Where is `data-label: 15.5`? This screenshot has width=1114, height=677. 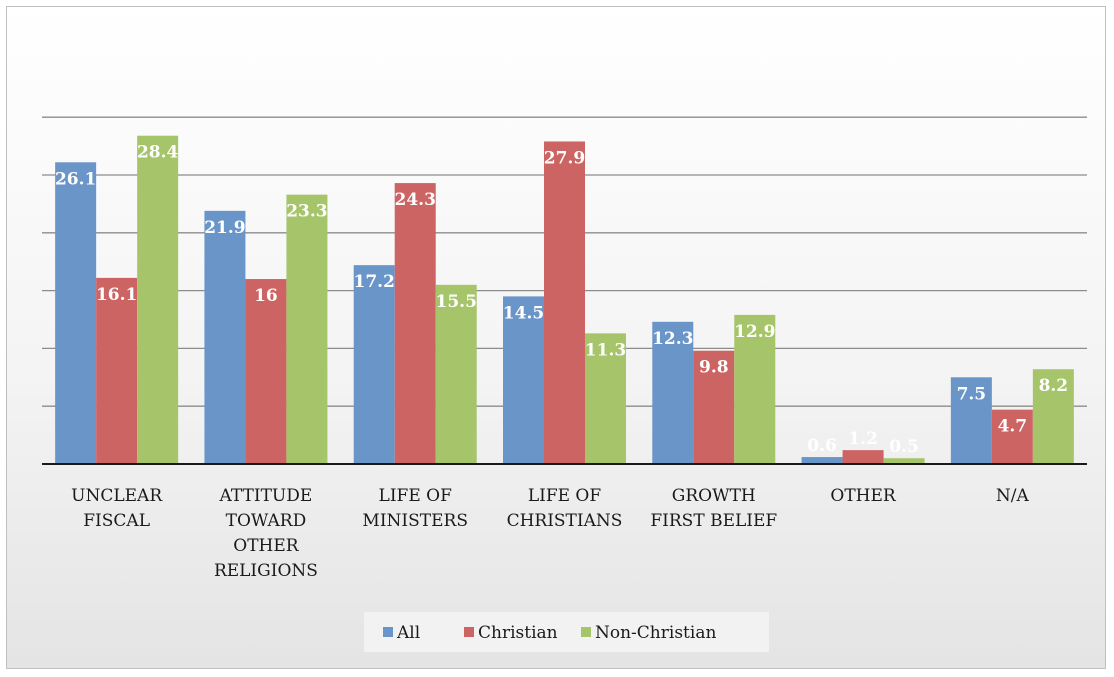
data-label: 15.5 is located at coordinates (456, 302).